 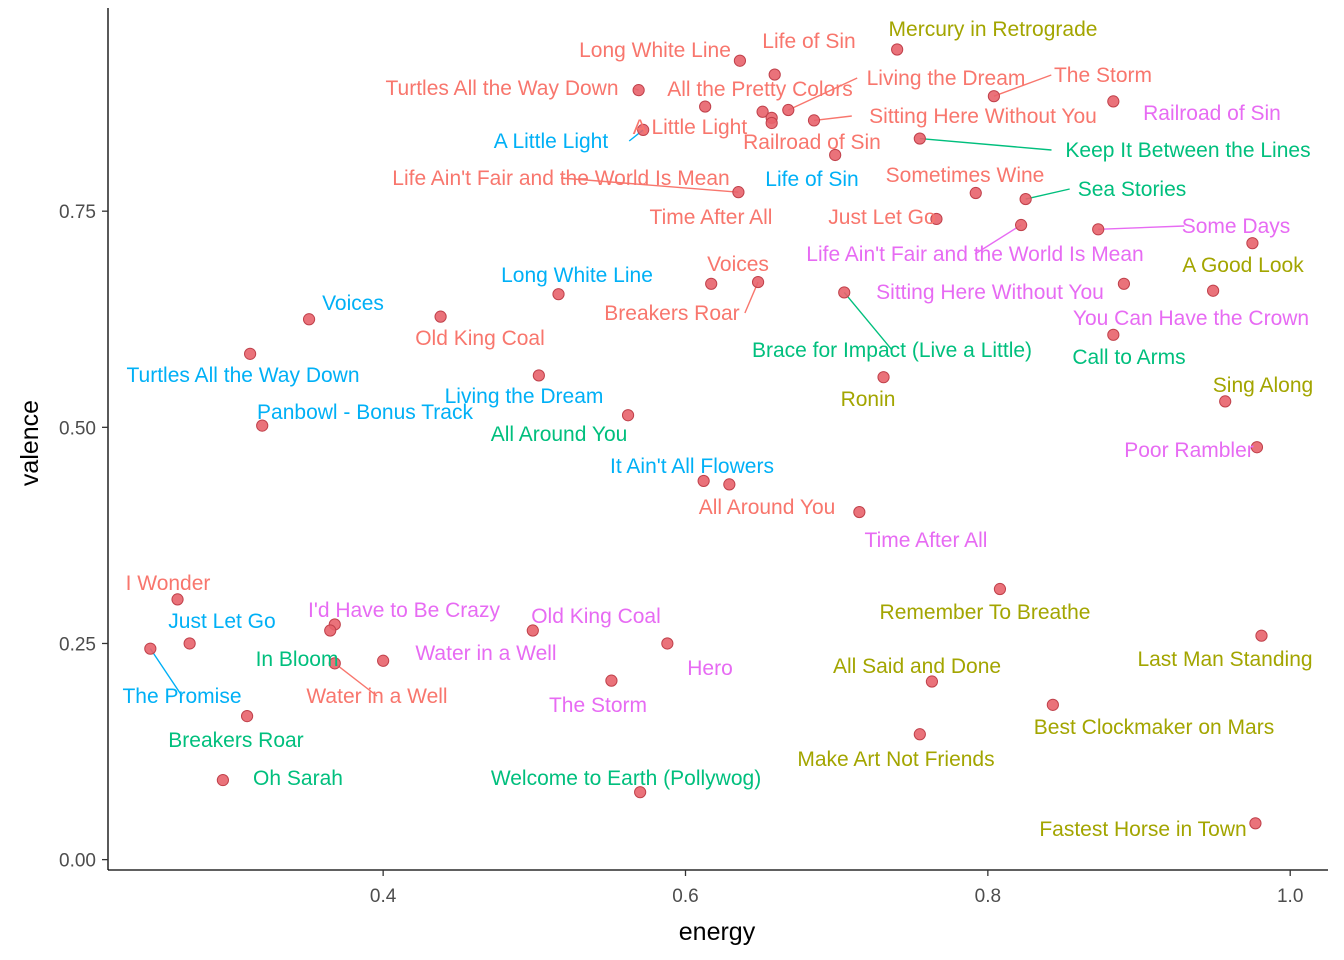 What do you see at coordinates (836, 888) in the screenshot?
I see `x-axis-ticks: 0.4 0.6 0.8 1.0` at bounding box center [836, 888].